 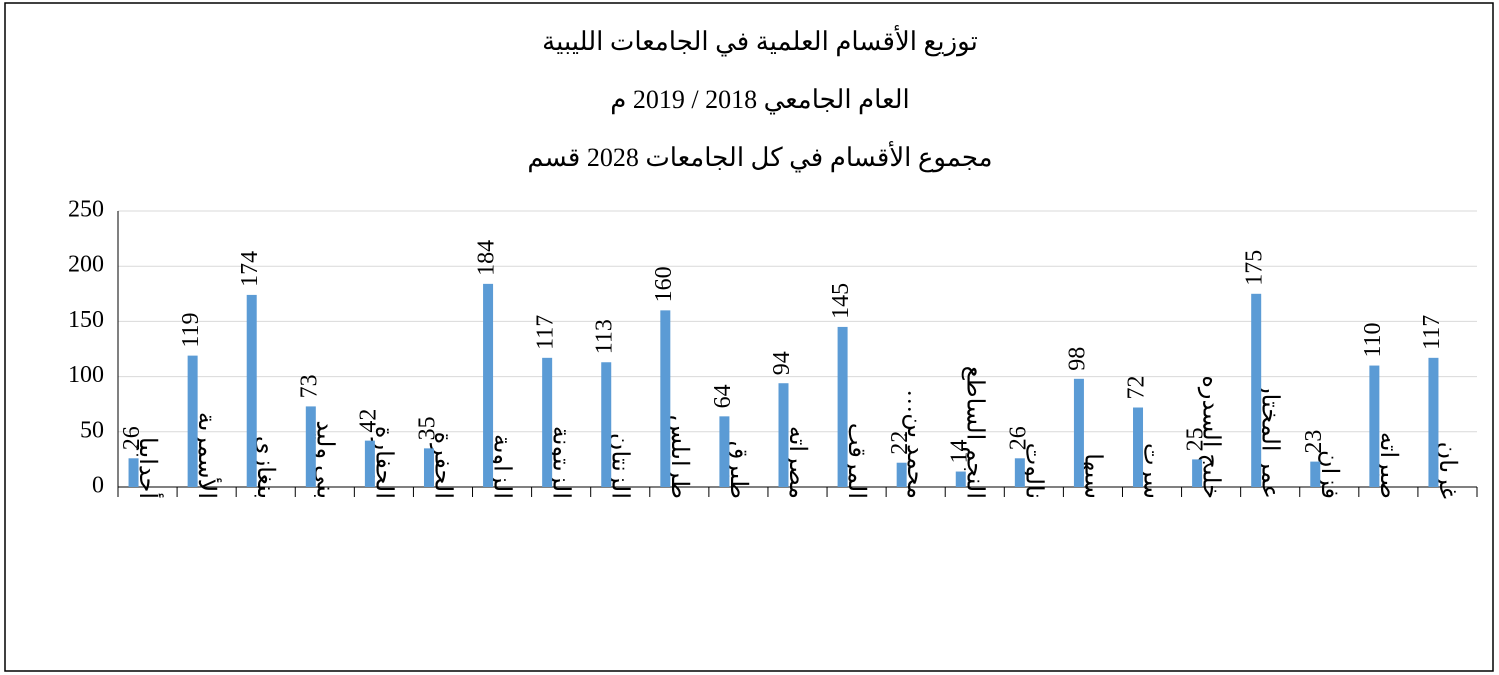 What do you see at coordinates (1137, 388) in the screenshot?
I see `data-label: 72` at bounding box center [1137, 388].